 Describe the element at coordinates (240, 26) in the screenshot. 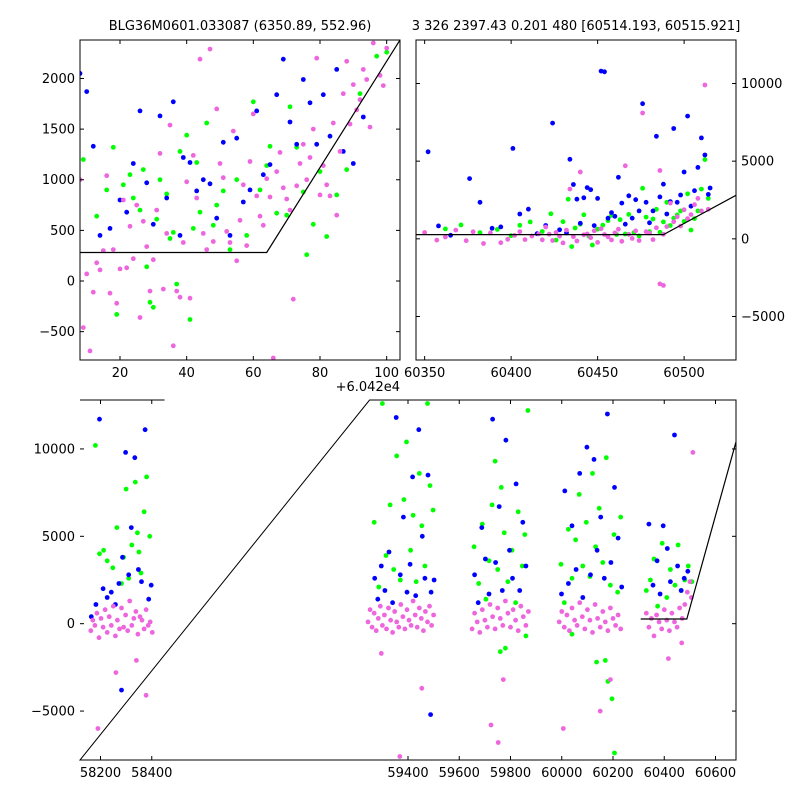

I see `top-left-title: BLG36M0601.033087 (6350.89, 552.96)` at that location.